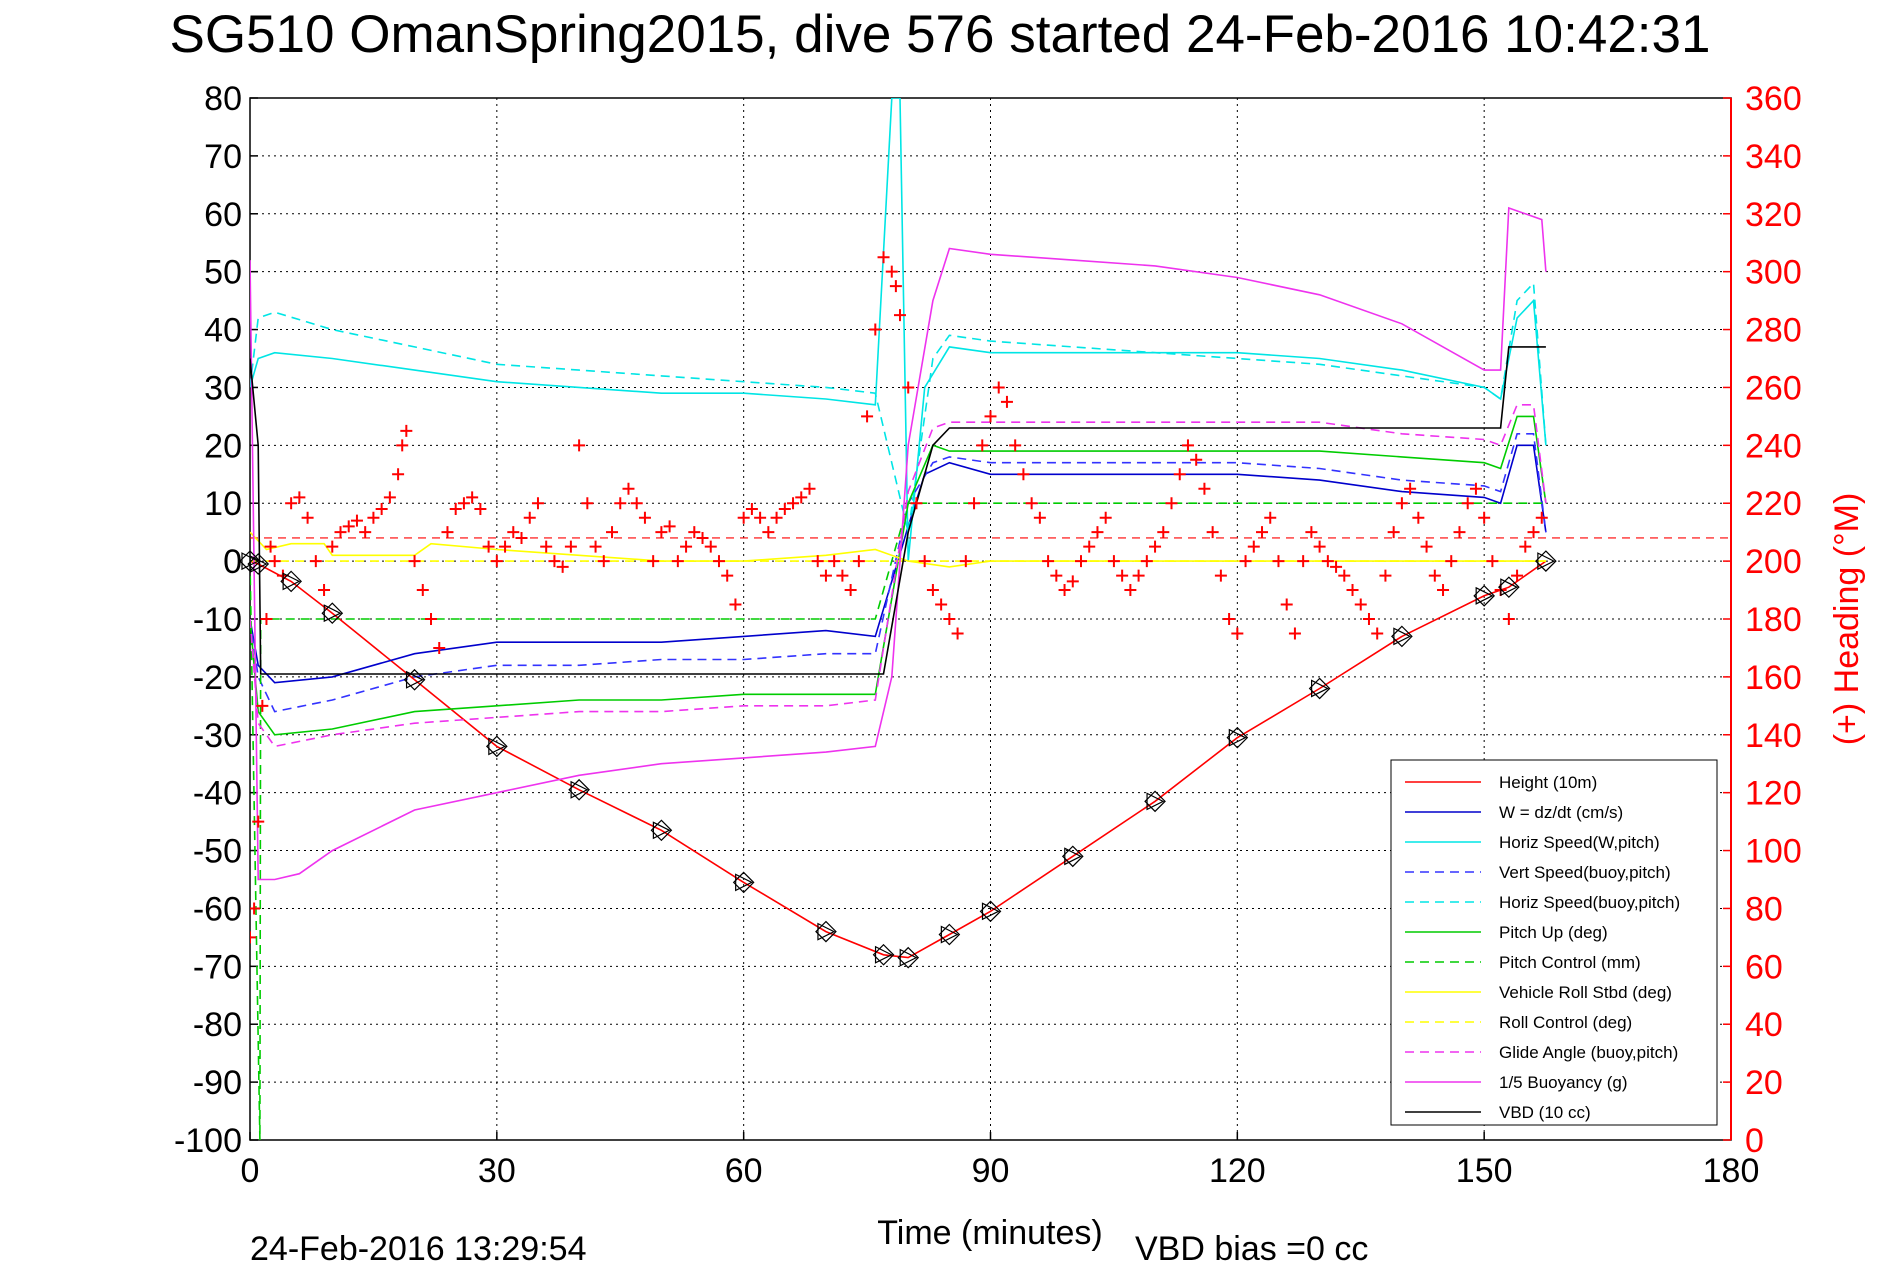  What do you see at coordinates (1588, 1052) in the screenshot?
I see `legend-label-glide-angle-buoy-pitch: Glide Angle (buoy,pitch)` at bounding box center [1588, 1052].